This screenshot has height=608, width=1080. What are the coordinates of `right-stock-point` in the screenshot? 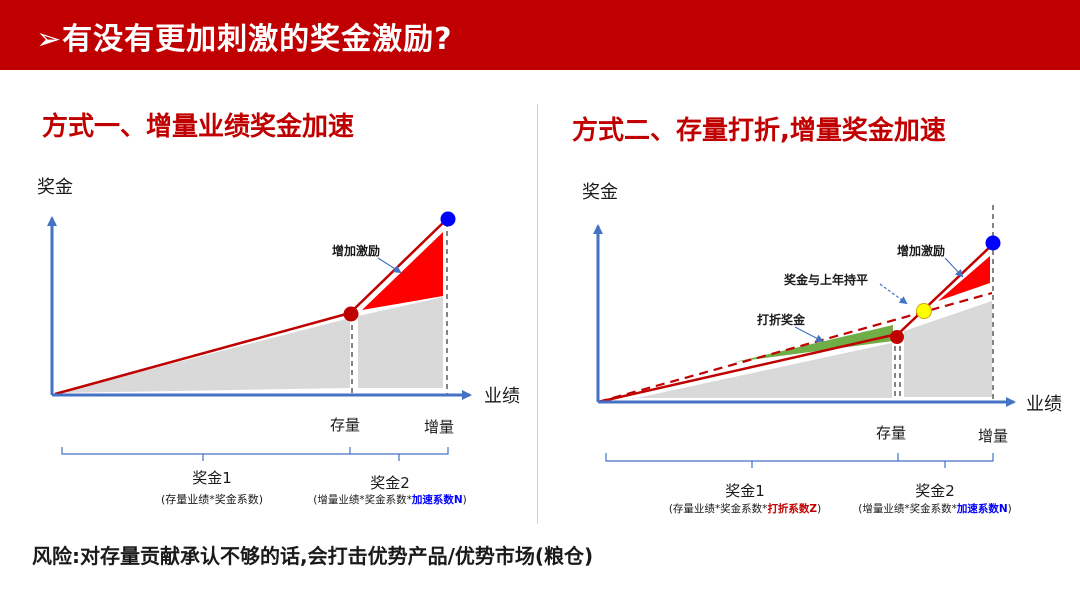 It's located at (897, 337).